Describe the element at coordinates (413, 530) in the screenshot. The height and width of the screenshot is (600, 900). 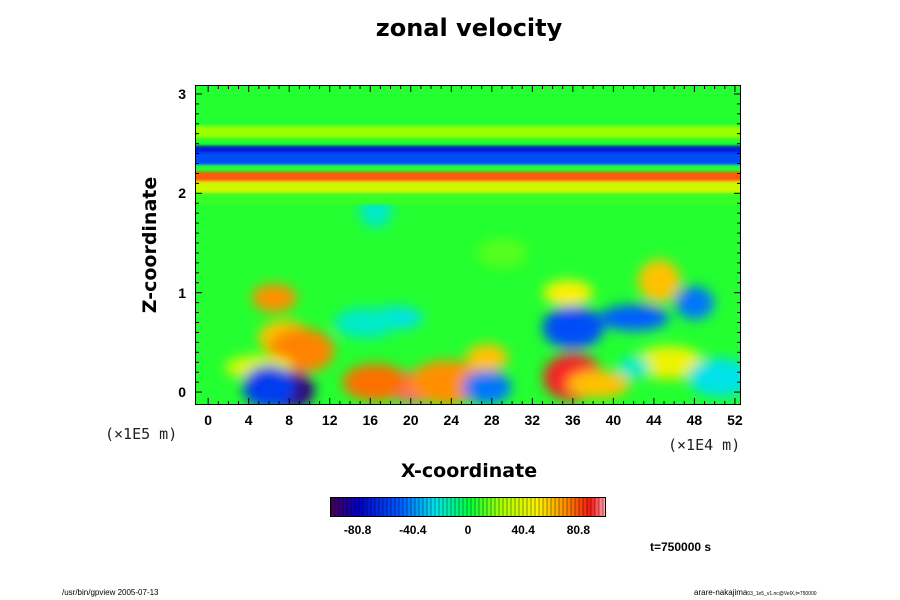
I see `colorbar-tick-label: -40.4` at that location.